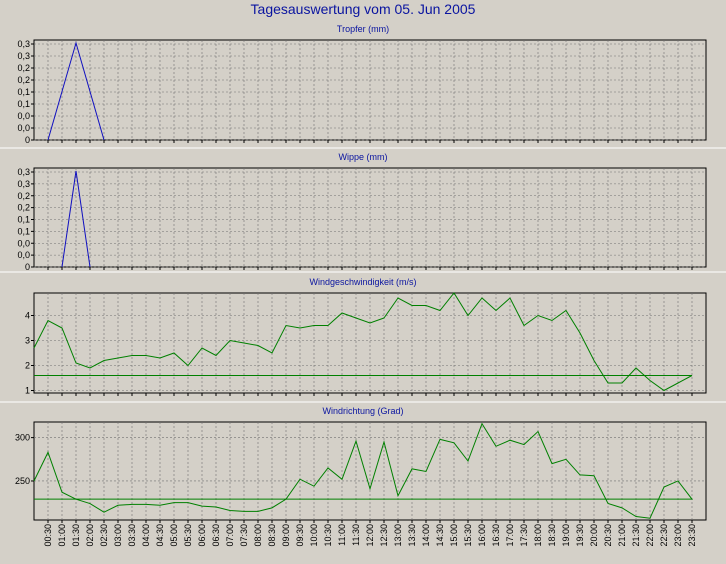  What do you see at coordinates (412, 535) in the screenshot?
I see `x-tick-label: 13:30` at bounding box center [412, 535].